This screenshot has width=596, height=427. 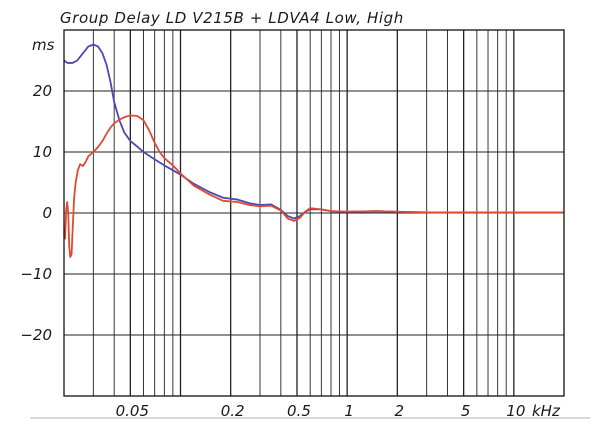 I want to click on chart-title: Group Delay LD V215B + LDVA4 Low, High, so click(x=232, y=18).